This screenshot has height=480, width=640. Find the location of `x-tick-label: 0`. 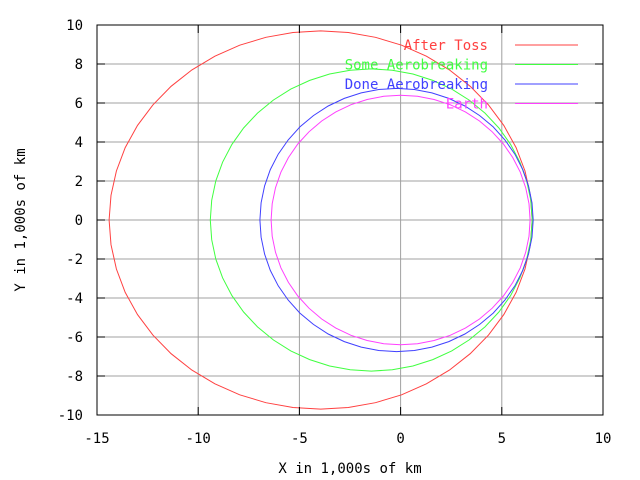

x-tick-label: 0 is located at coordinates (400, 439).